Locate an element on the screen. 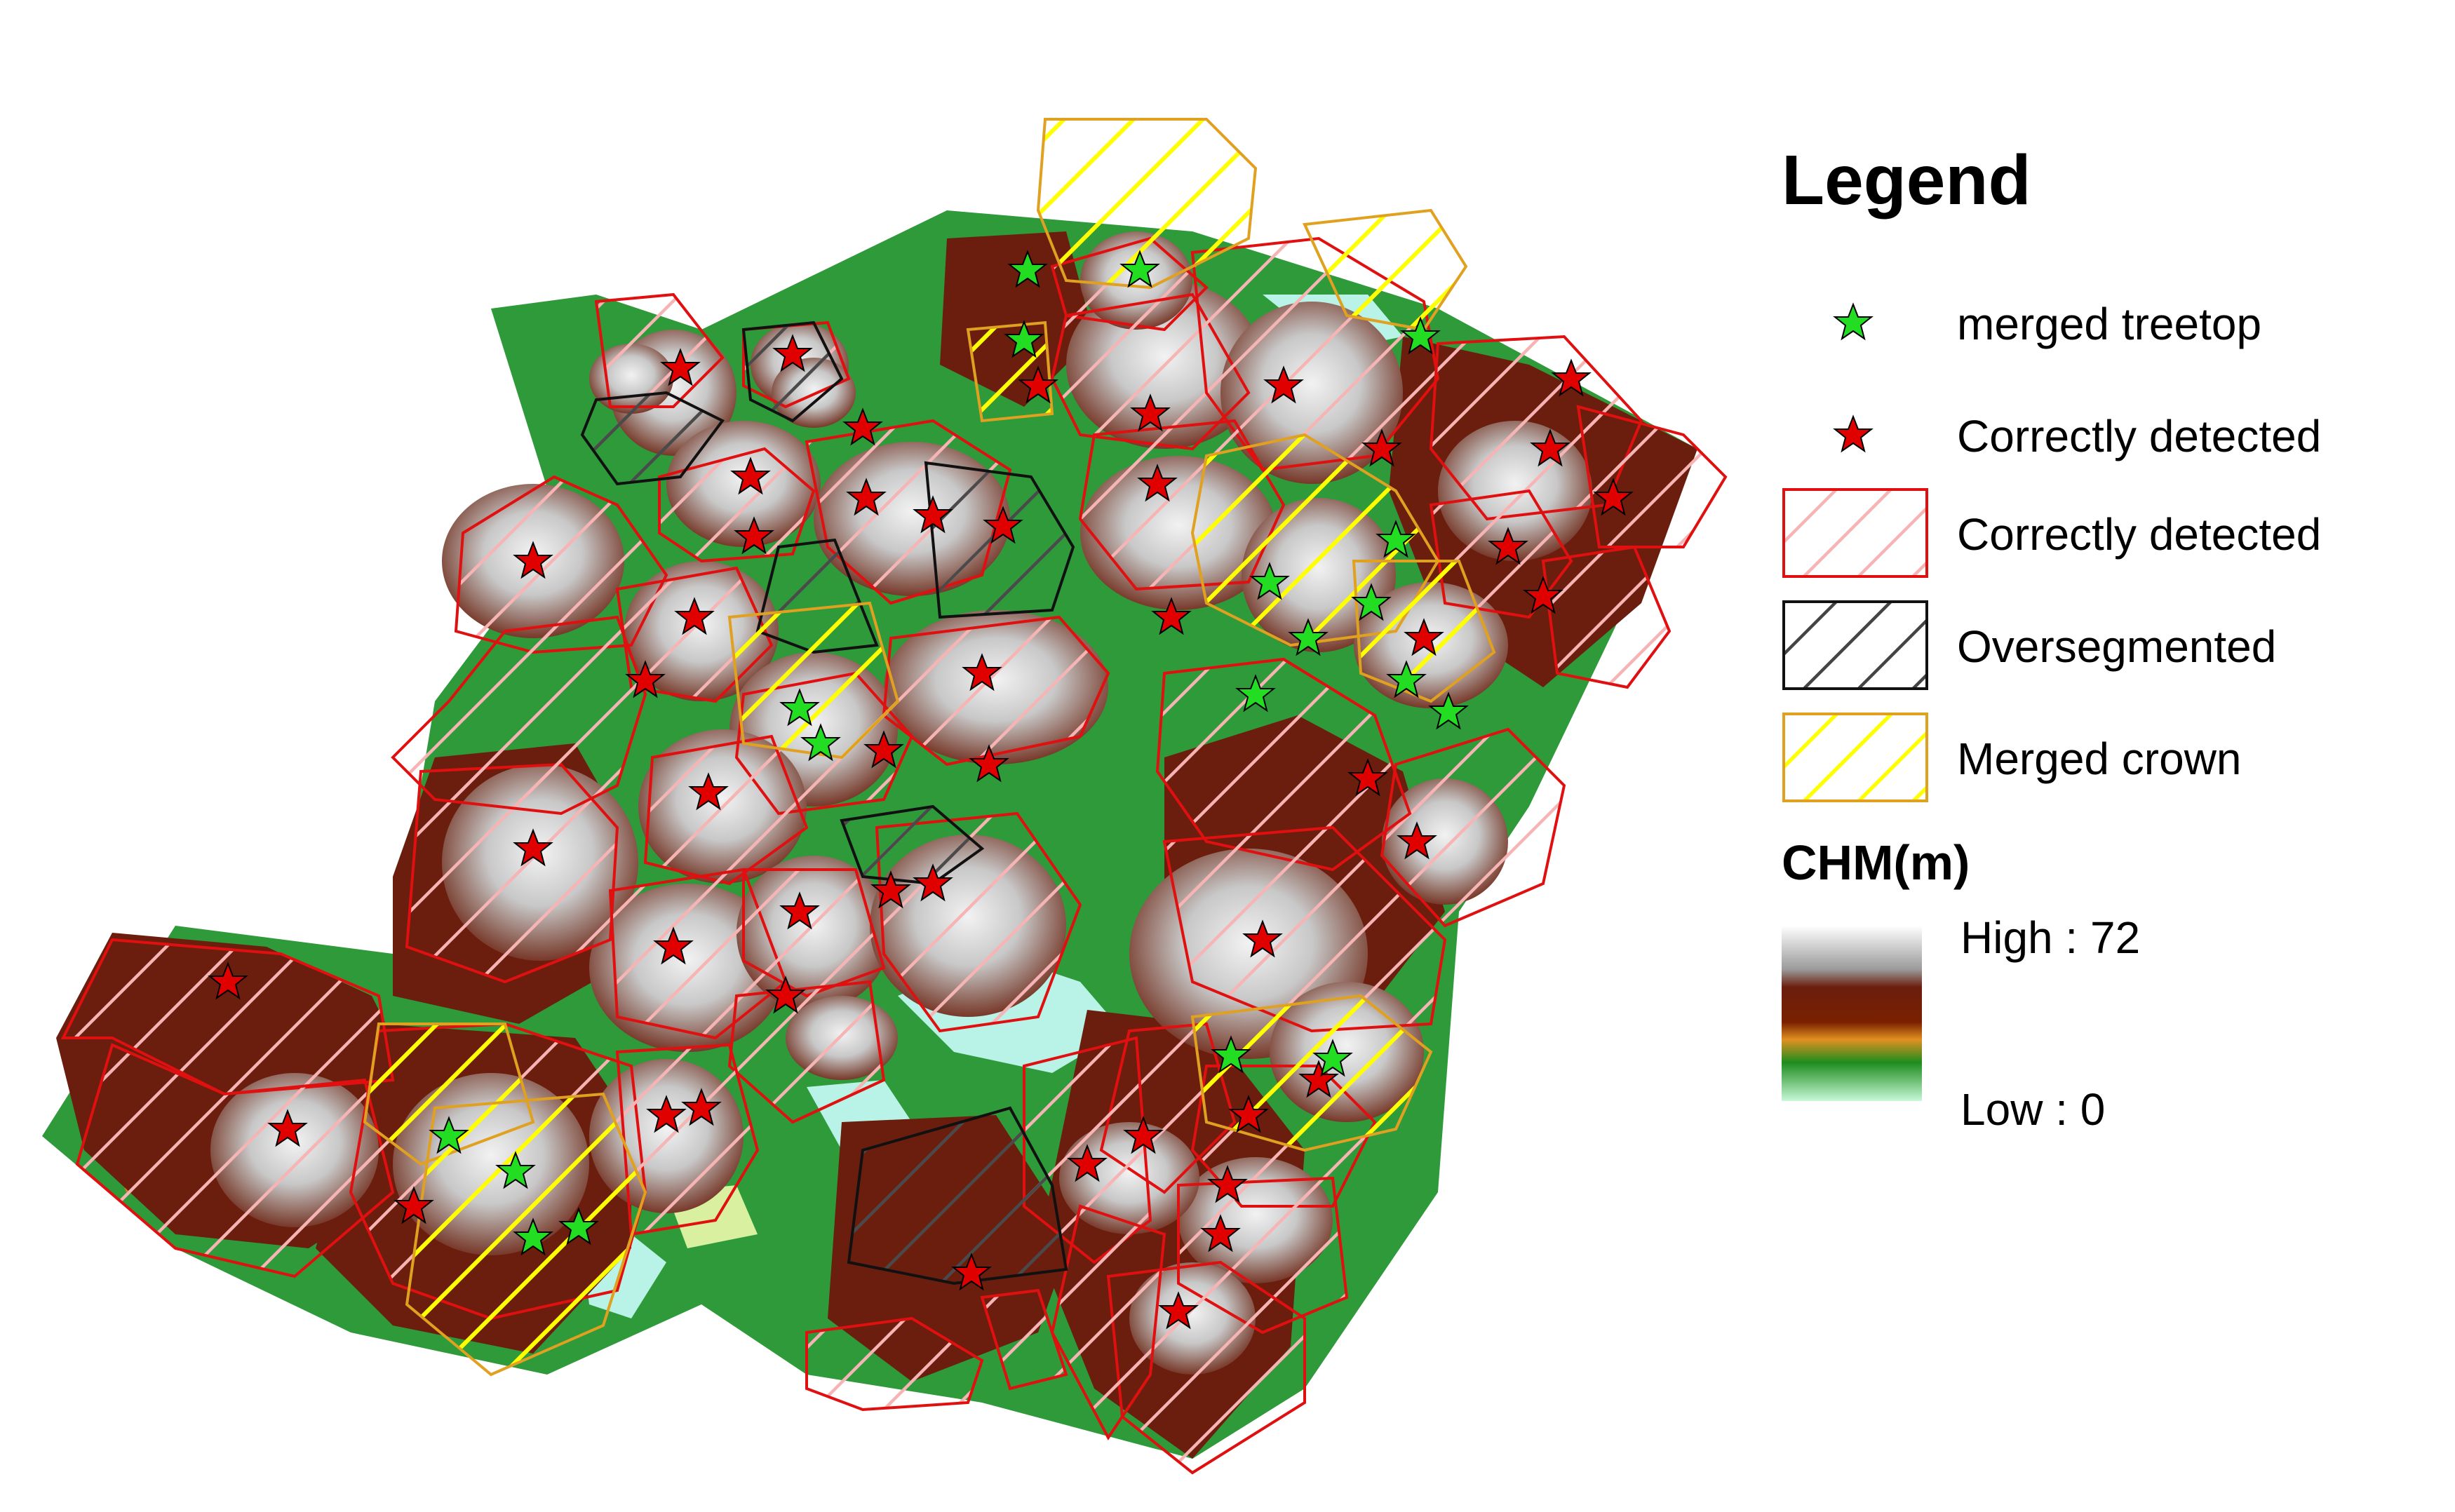 Image resolution: width=2455 pixels, height=1512 pixels. red-hatch-swatch-icon is located at coordinates (1855, 533).